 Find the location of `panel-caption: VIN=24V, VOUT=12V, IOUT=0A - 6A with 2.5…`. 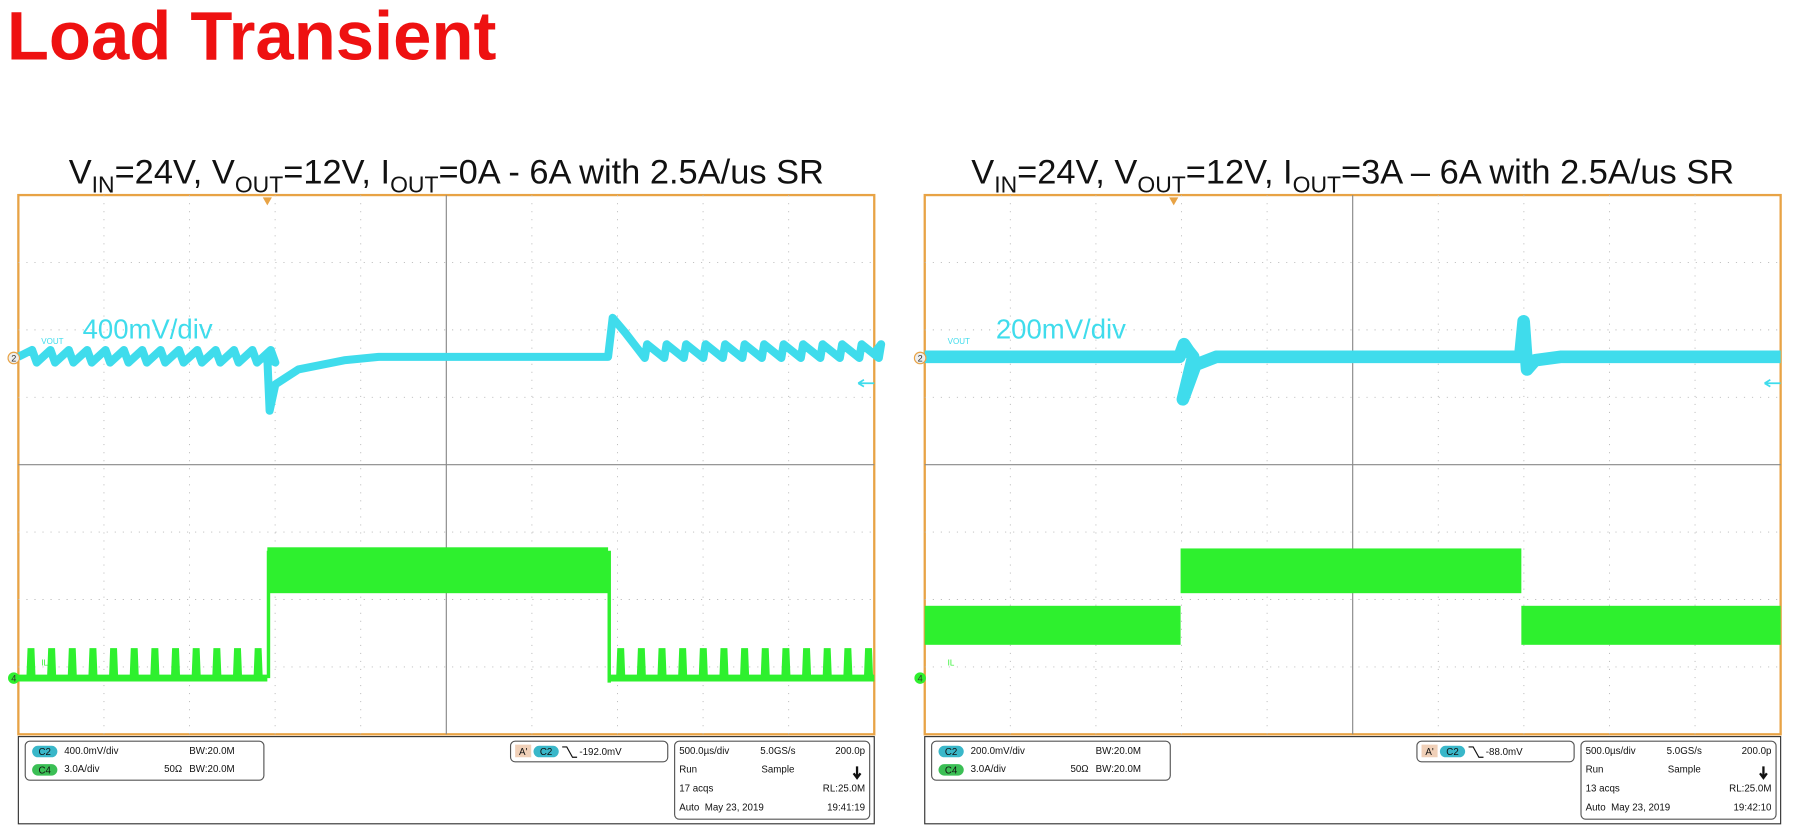

panel-caption: VIN=24V, VOUT=12V, IOUT=0A - 6A with 2.5… is located at coordinates (446, 176).